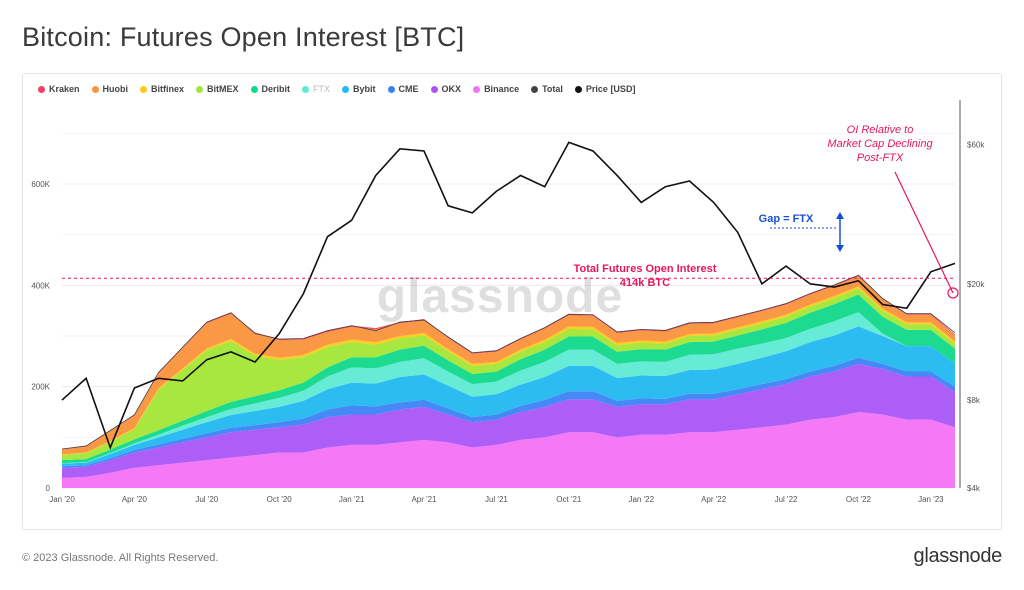 The width and height of the screenshot is (1024, 590). Describe the element at coordinates (40, 285) in the screenshot. I see `y-left-tick-label: 400K` at that location.